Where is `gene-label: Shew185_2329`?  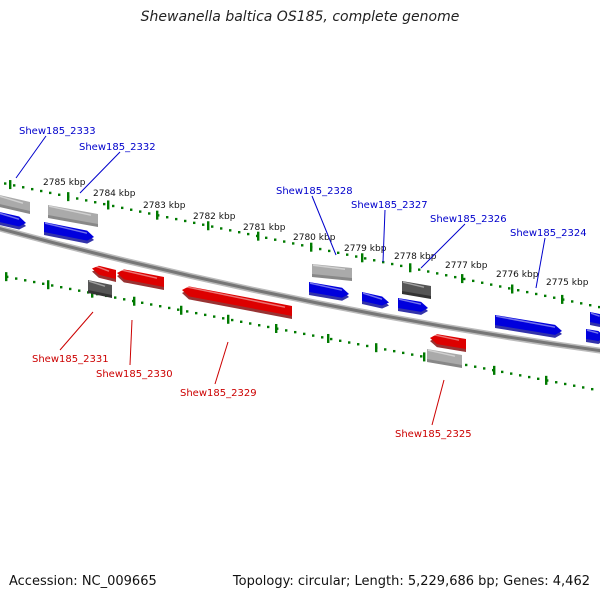
gene-label: Shew185_2329 is located at coordinates (218, 393).